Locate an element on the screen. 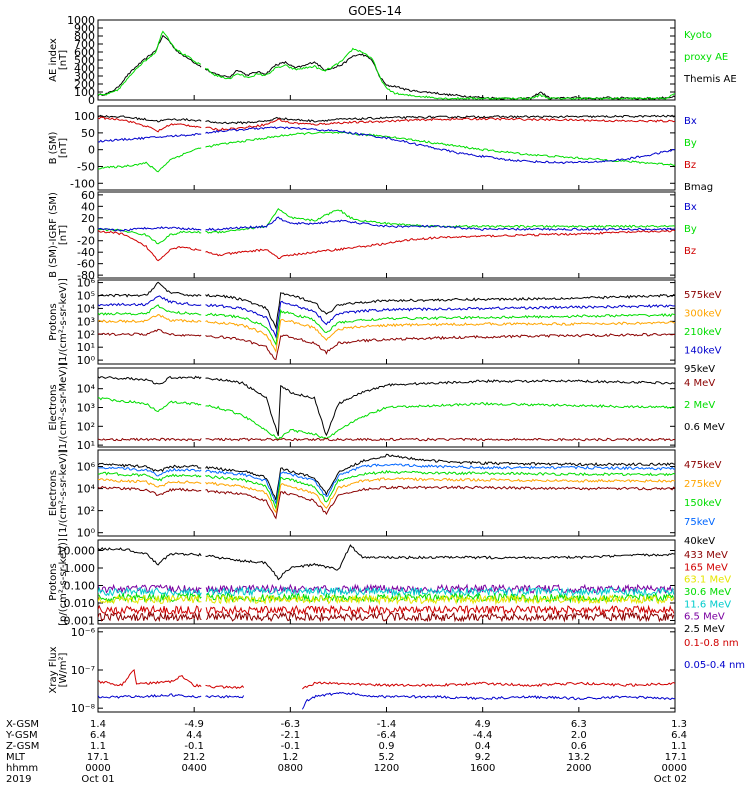 Image resolution: width=750 pixels, height=800 pixels. legend-entry: 4 MeV is located at coordinates (699, 383).